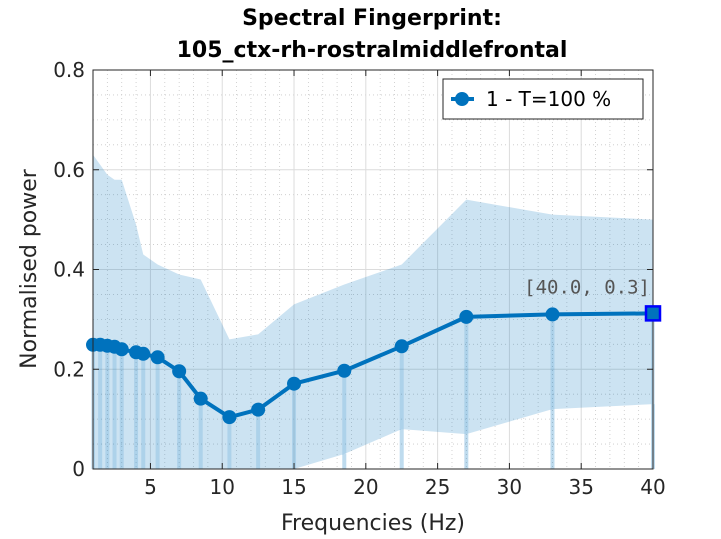 The image size is (721, 539). I want to click on x-tick-label: 15, so click(293, 487).